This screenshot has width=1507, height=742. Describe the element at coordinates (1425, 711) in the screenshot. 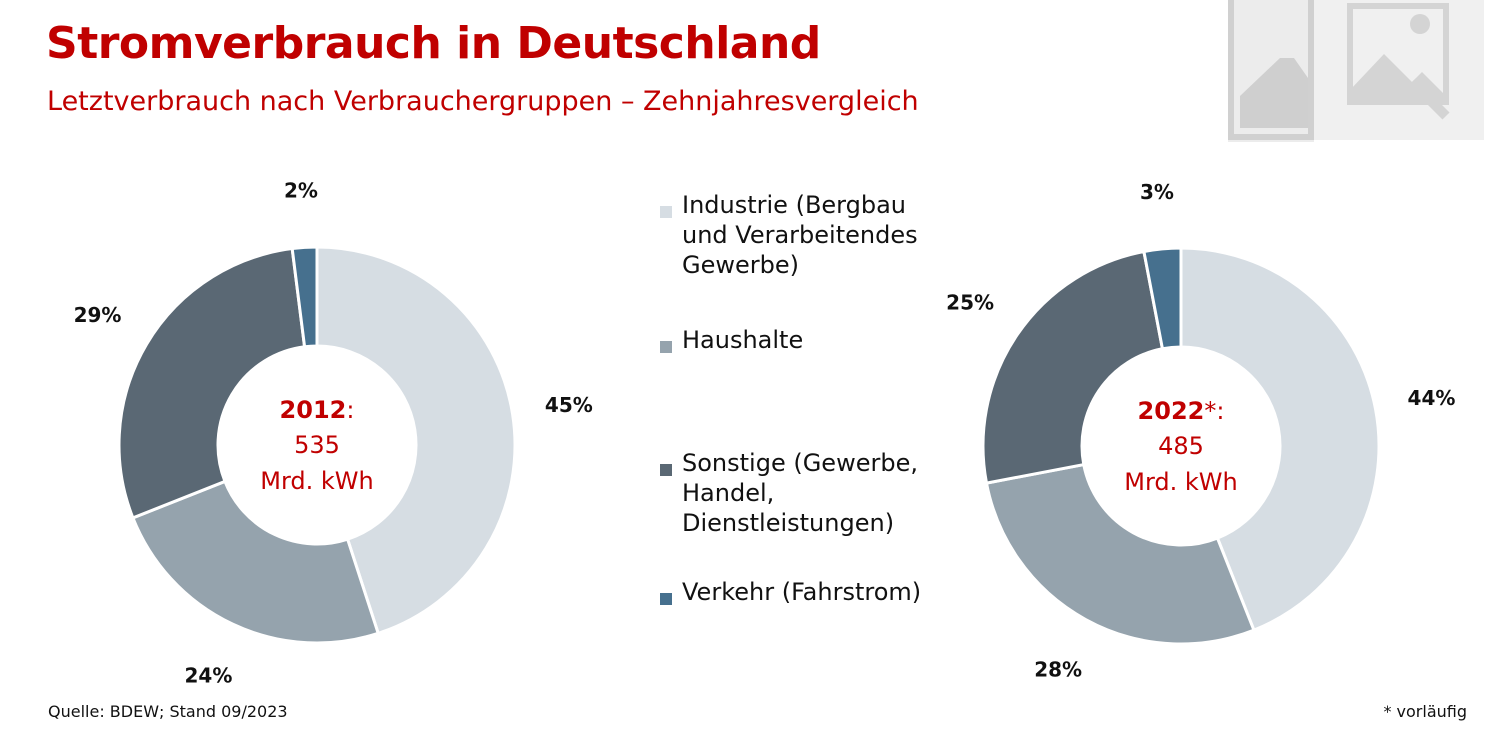

I see `footnote: * vorläufig` at that location.